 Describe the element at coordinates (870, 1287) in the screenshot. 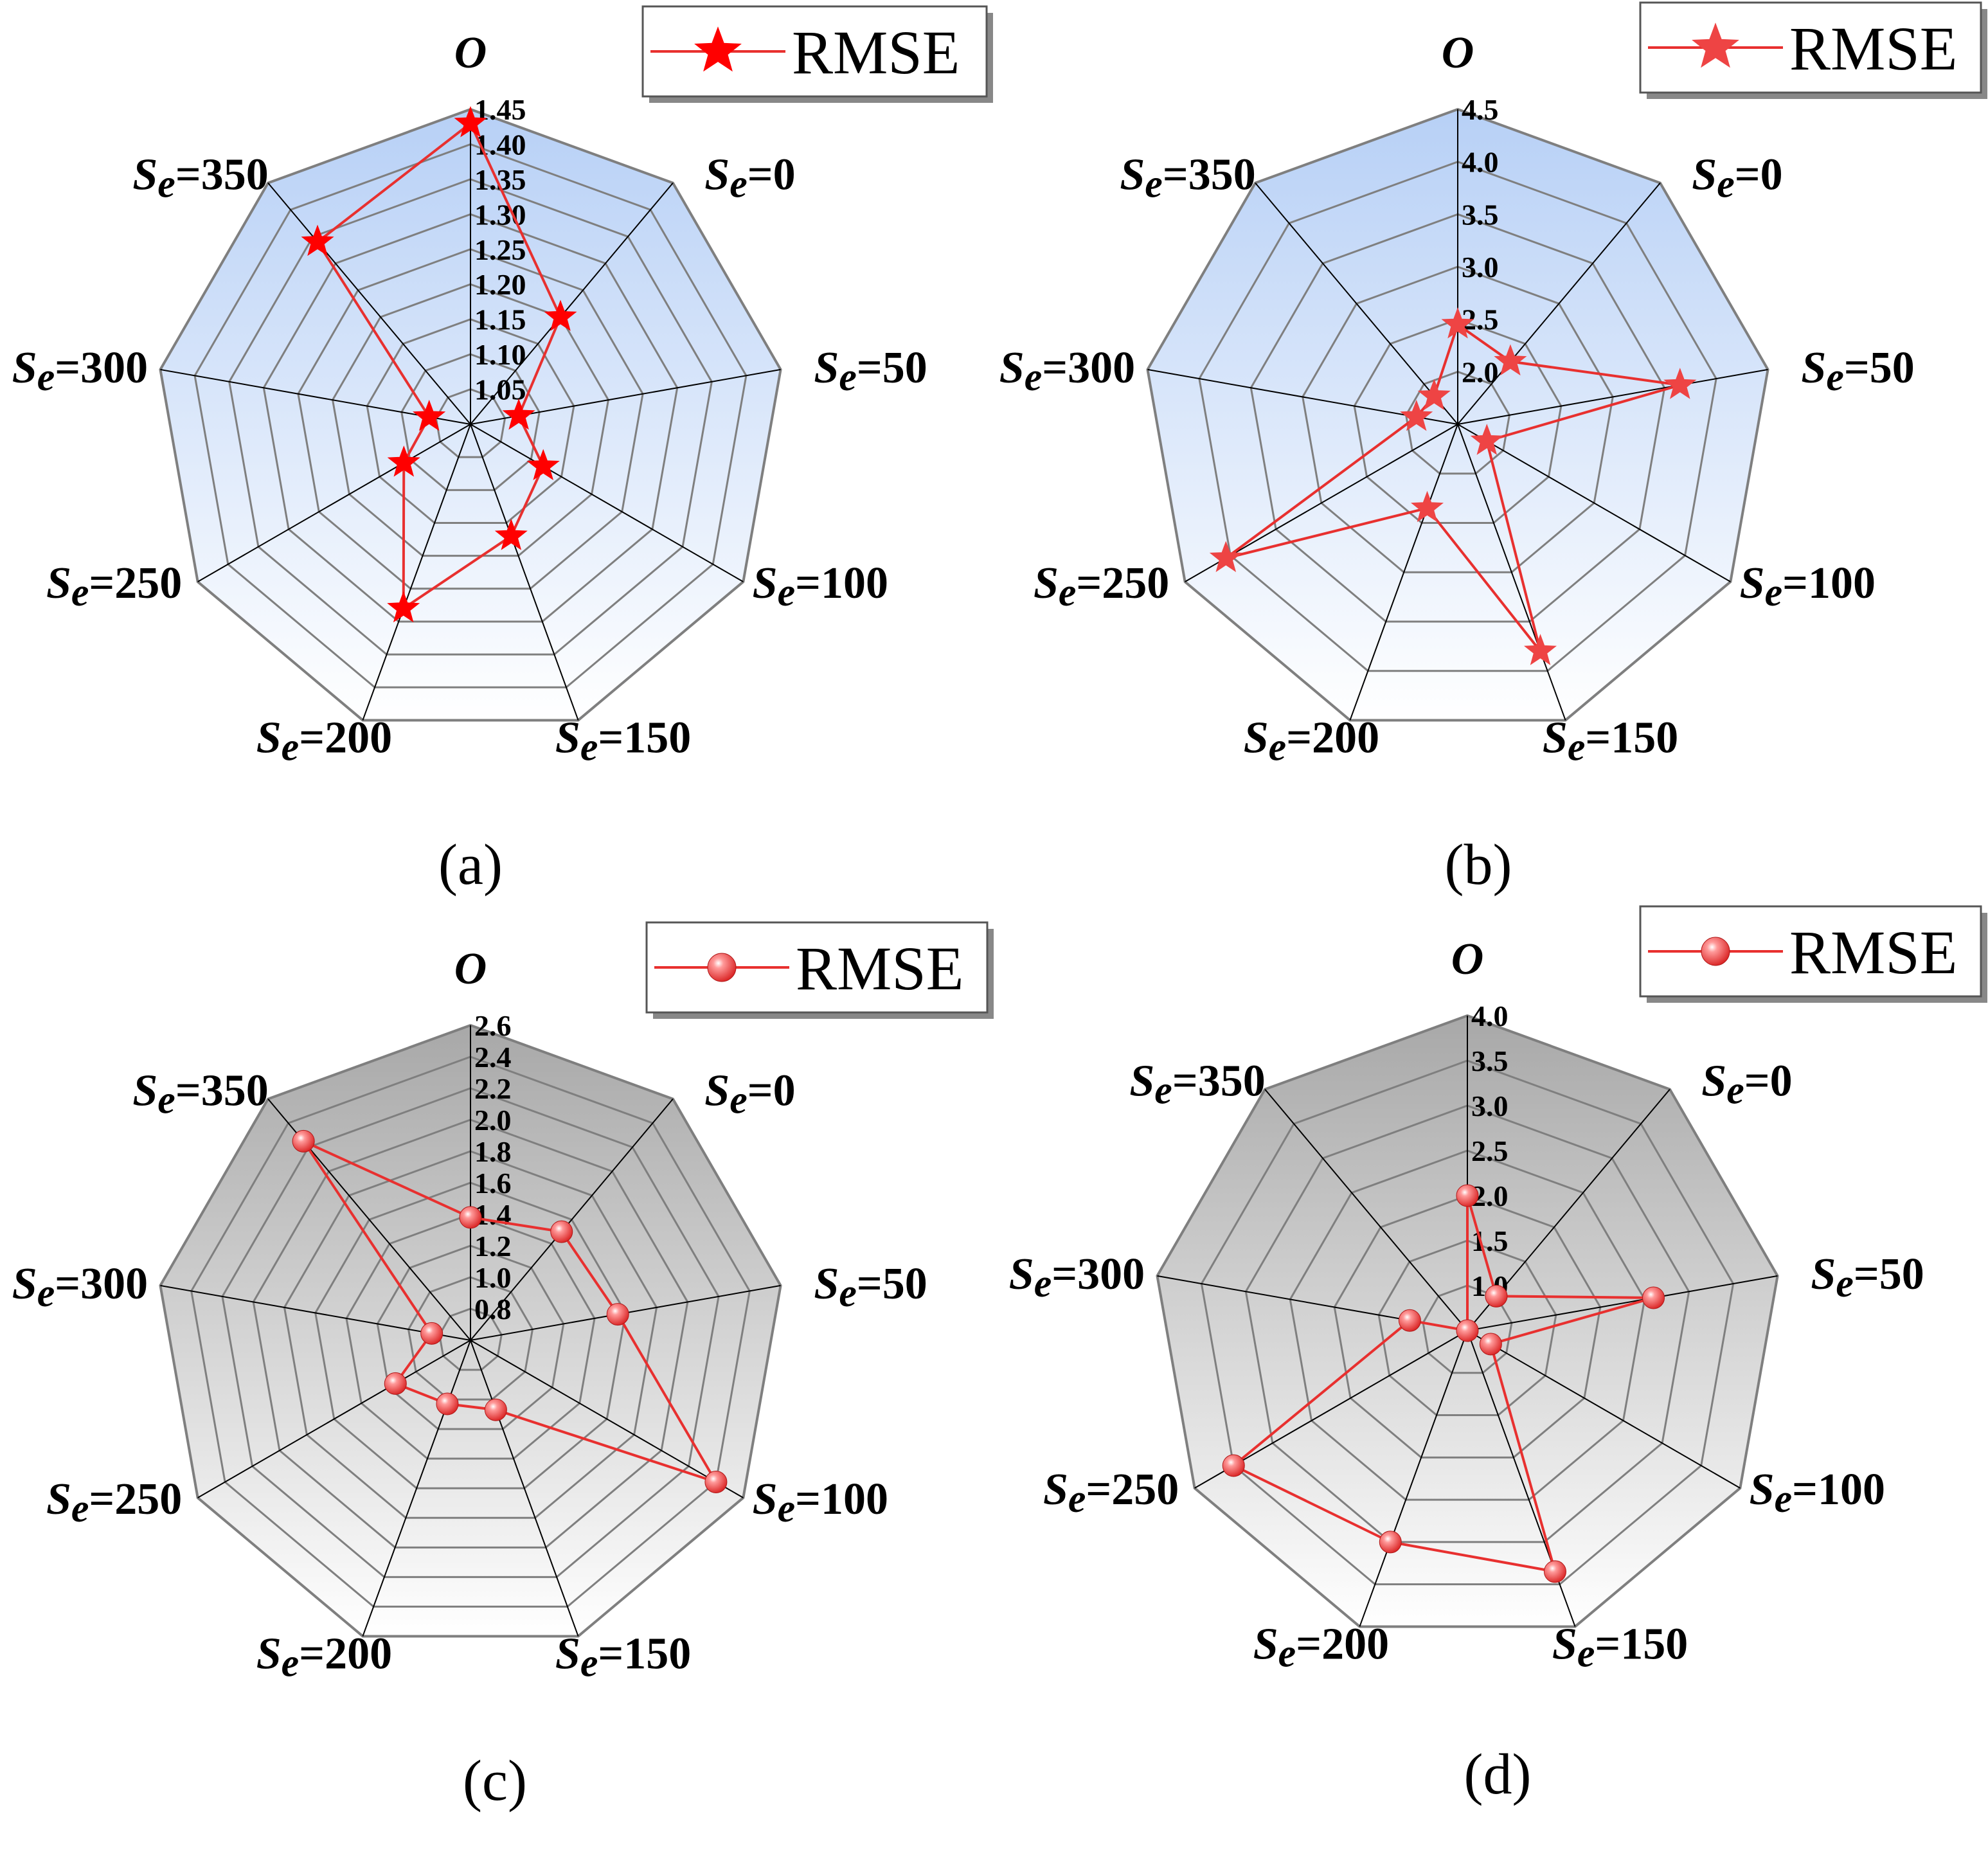

I see `category-label: Se=50` at that location.